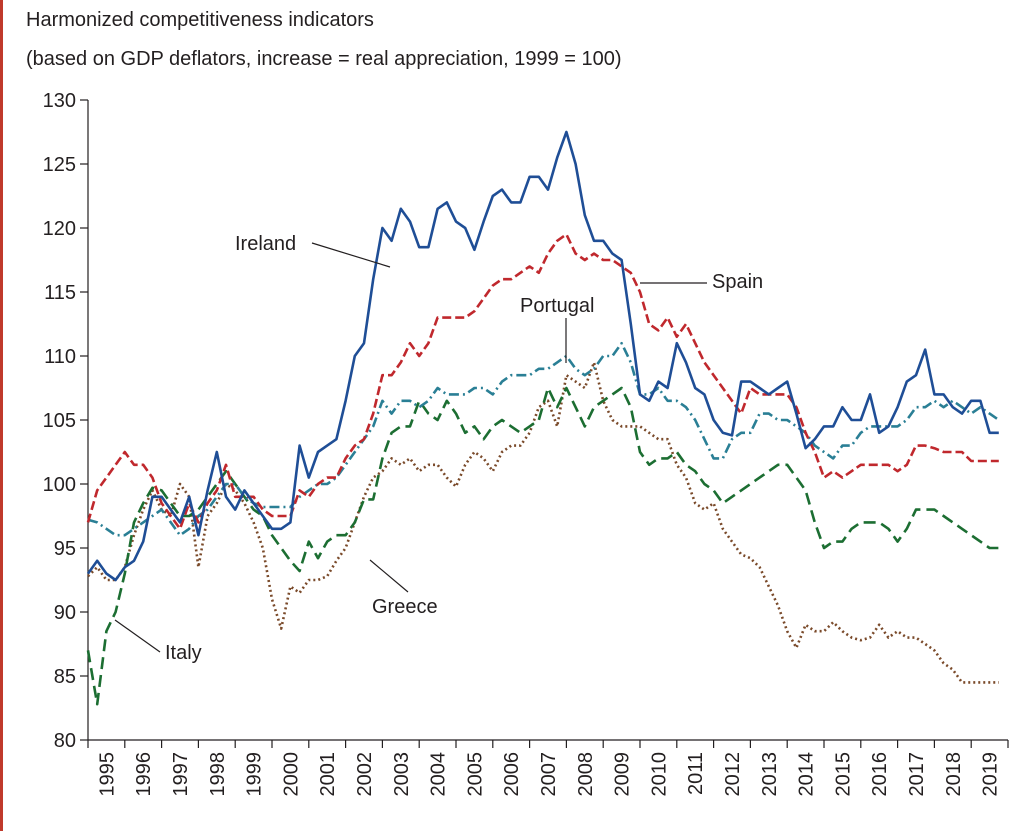 This screenshot has width=1017, height=831. What do you see at coordinates (200, 20) in the screenshot?
I see `chart-title: Harmonized competitiveness indicators` at bounding box center [200, 20].